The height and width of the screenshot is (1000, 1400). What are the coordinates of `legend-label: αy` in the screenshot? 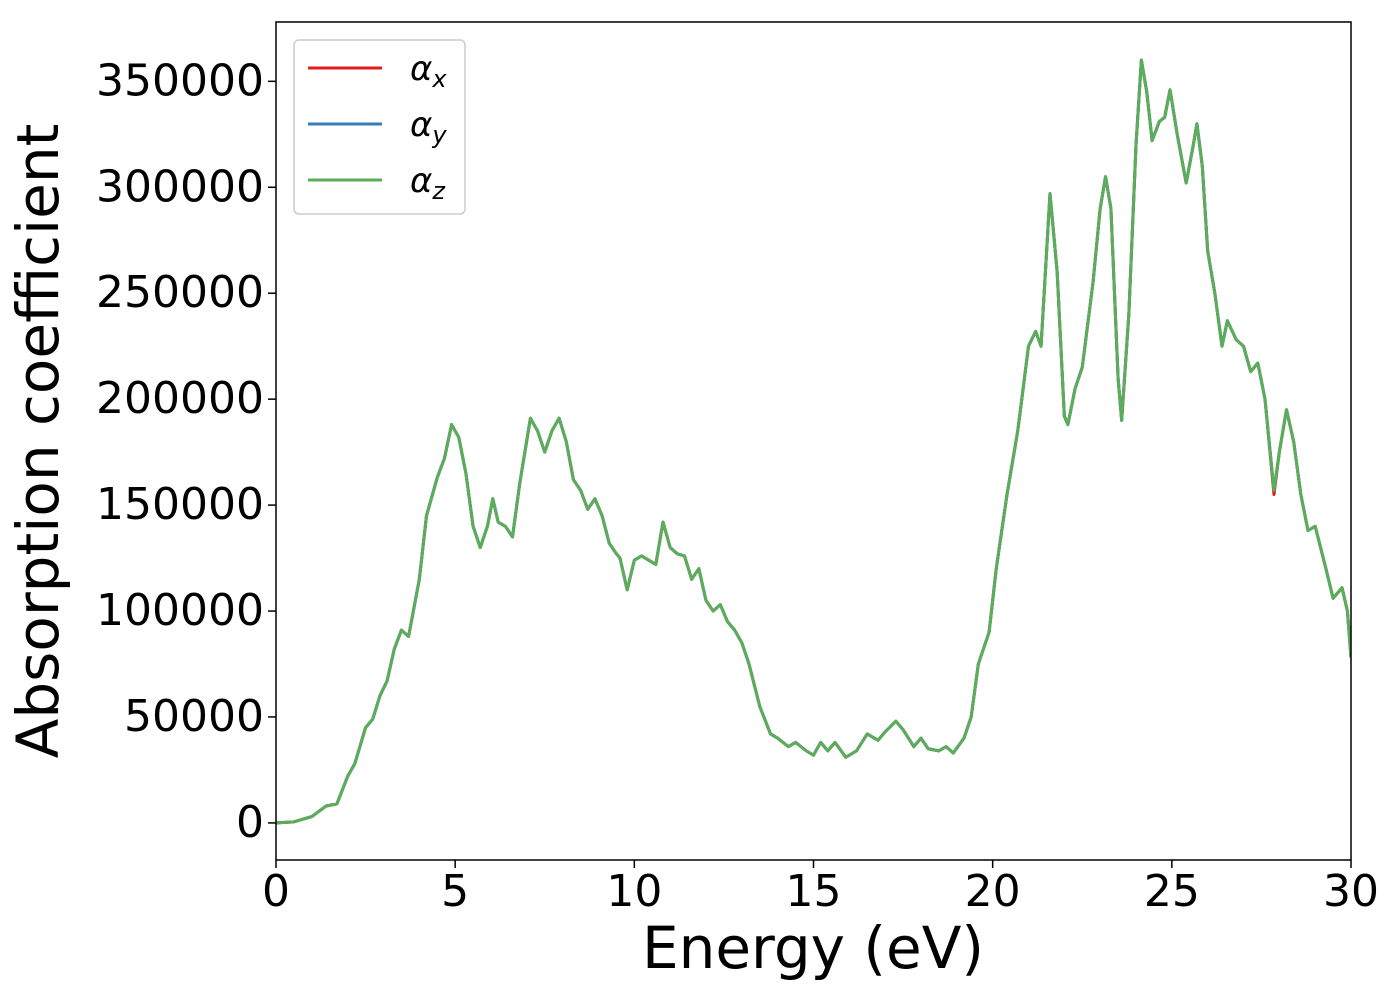 It's located at (428, 127).